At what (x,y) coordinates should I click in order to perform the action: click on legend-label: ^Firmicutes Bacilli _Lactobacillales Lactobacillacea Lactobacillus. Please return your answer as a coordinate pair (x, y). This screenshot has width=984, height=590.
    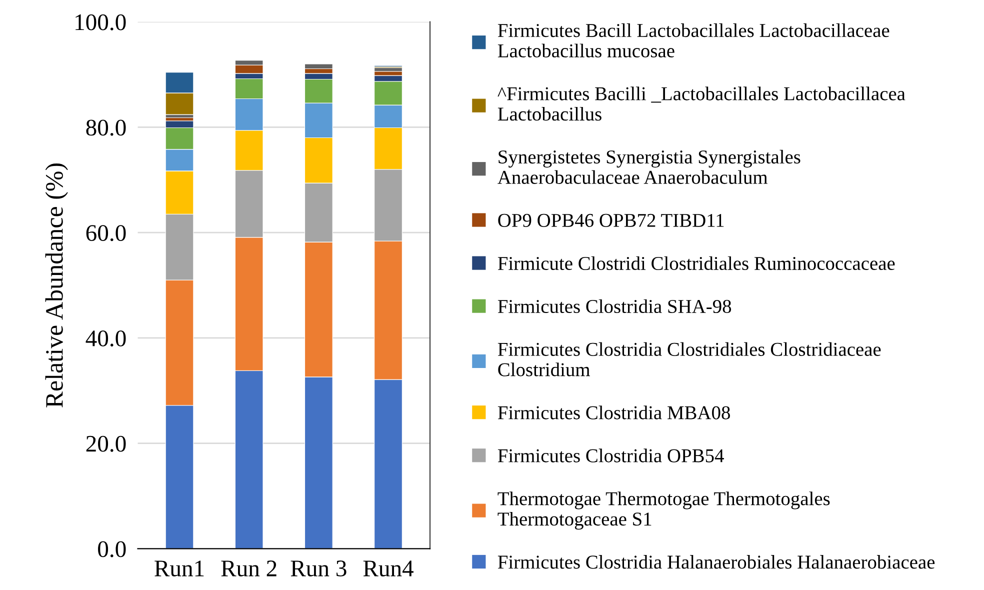
    Looking at the image, I should click on (702, 103).